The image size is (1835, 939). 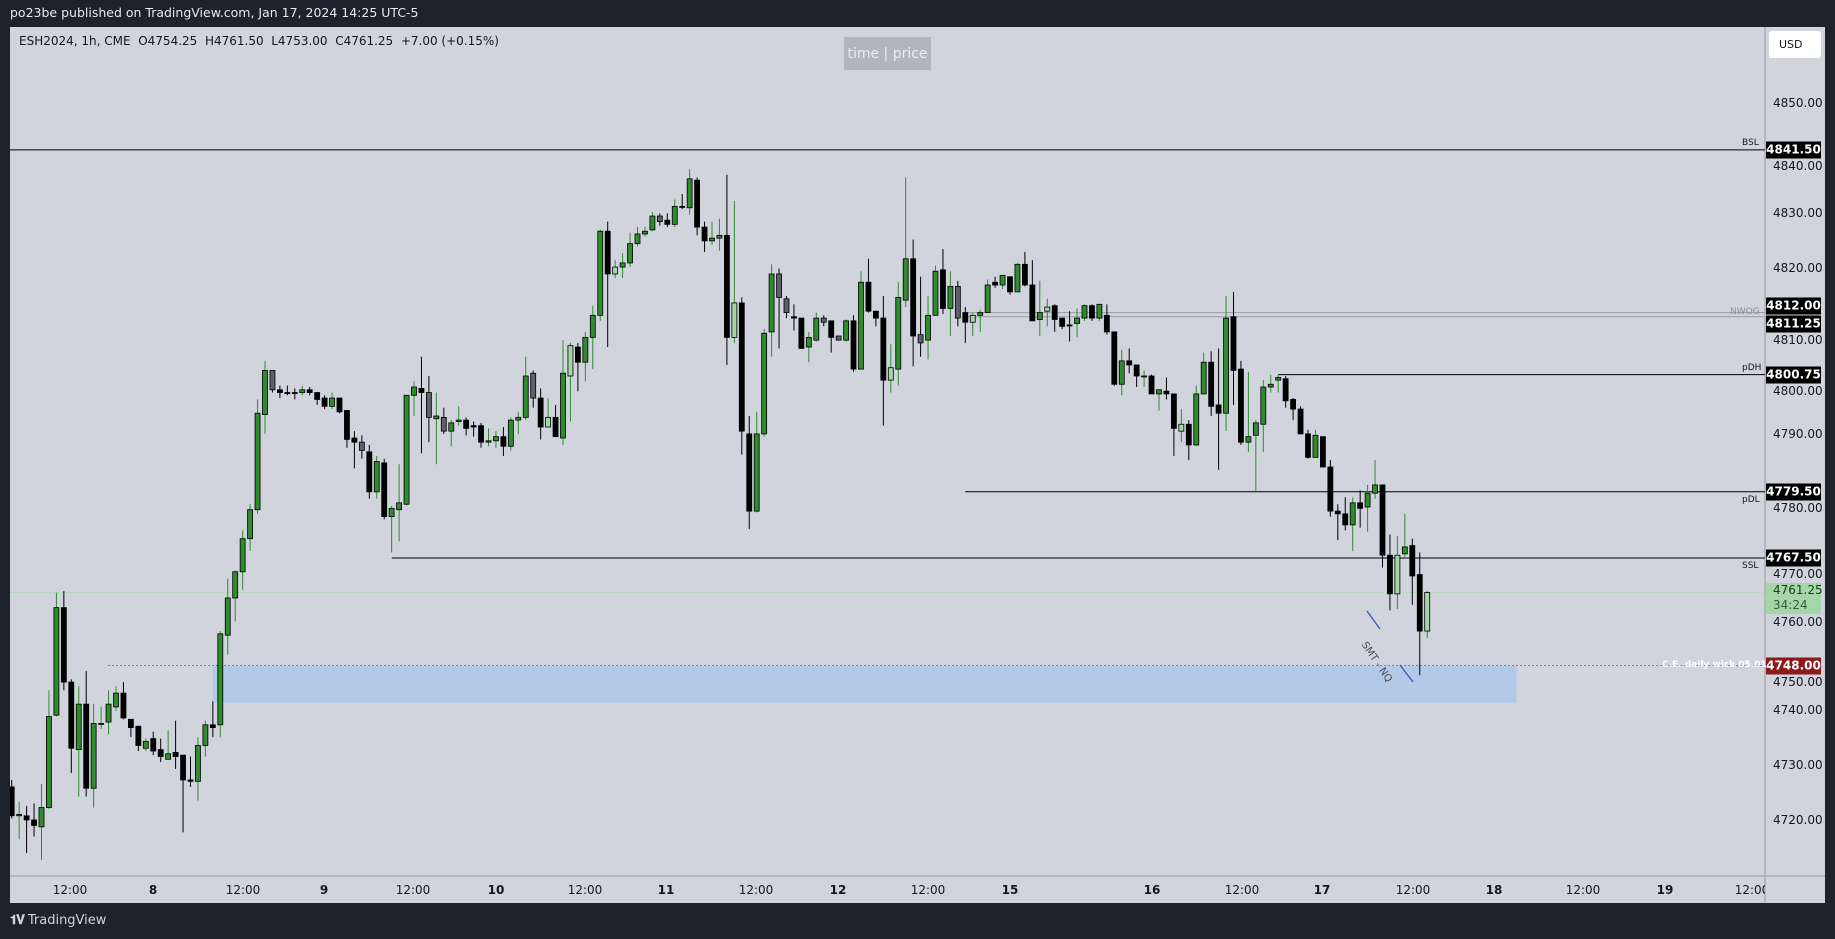 What do you see at coordinates (1793, 324) in the screenshot?
I see `price-badge-nwog: 4811.25` at bounding box center [1793, 324].